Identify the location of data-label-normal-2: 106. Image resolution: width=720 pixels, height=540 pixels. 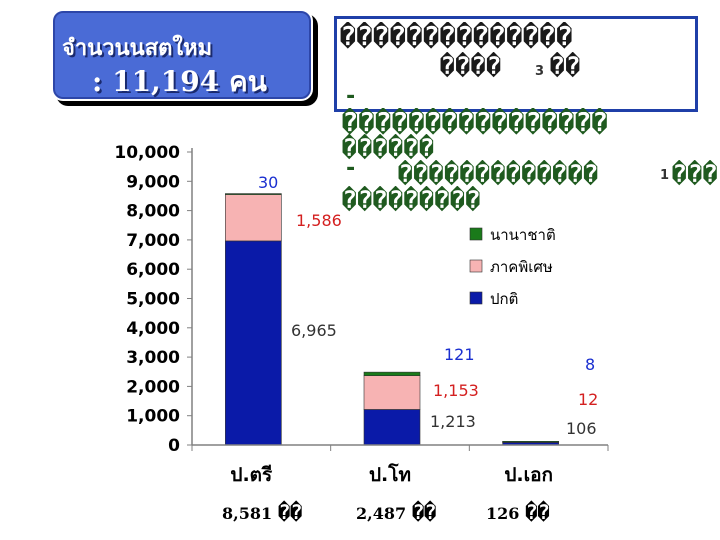
(581, 428).